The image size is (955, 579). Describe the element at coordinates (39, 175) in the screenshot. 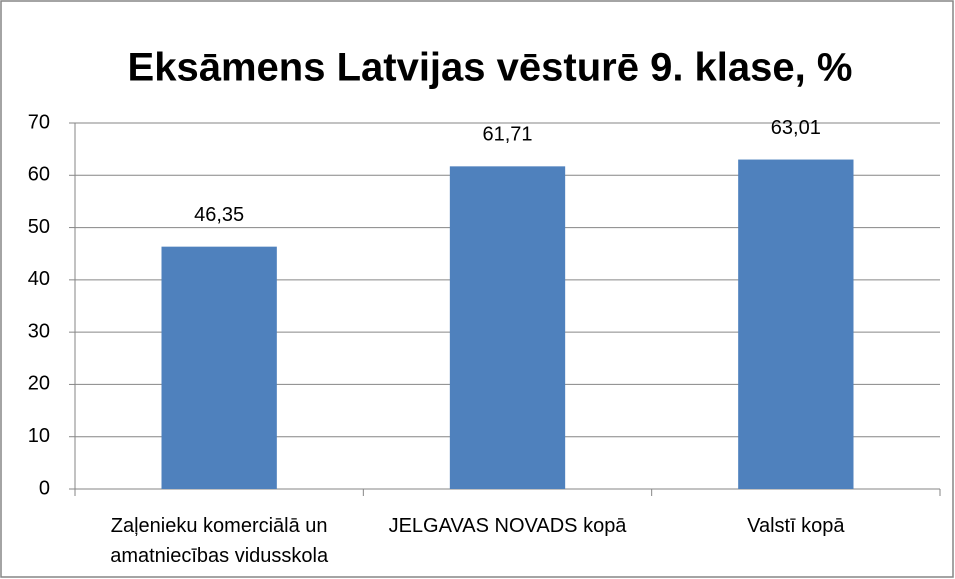

I see `y-tick-label: 60` at that location.